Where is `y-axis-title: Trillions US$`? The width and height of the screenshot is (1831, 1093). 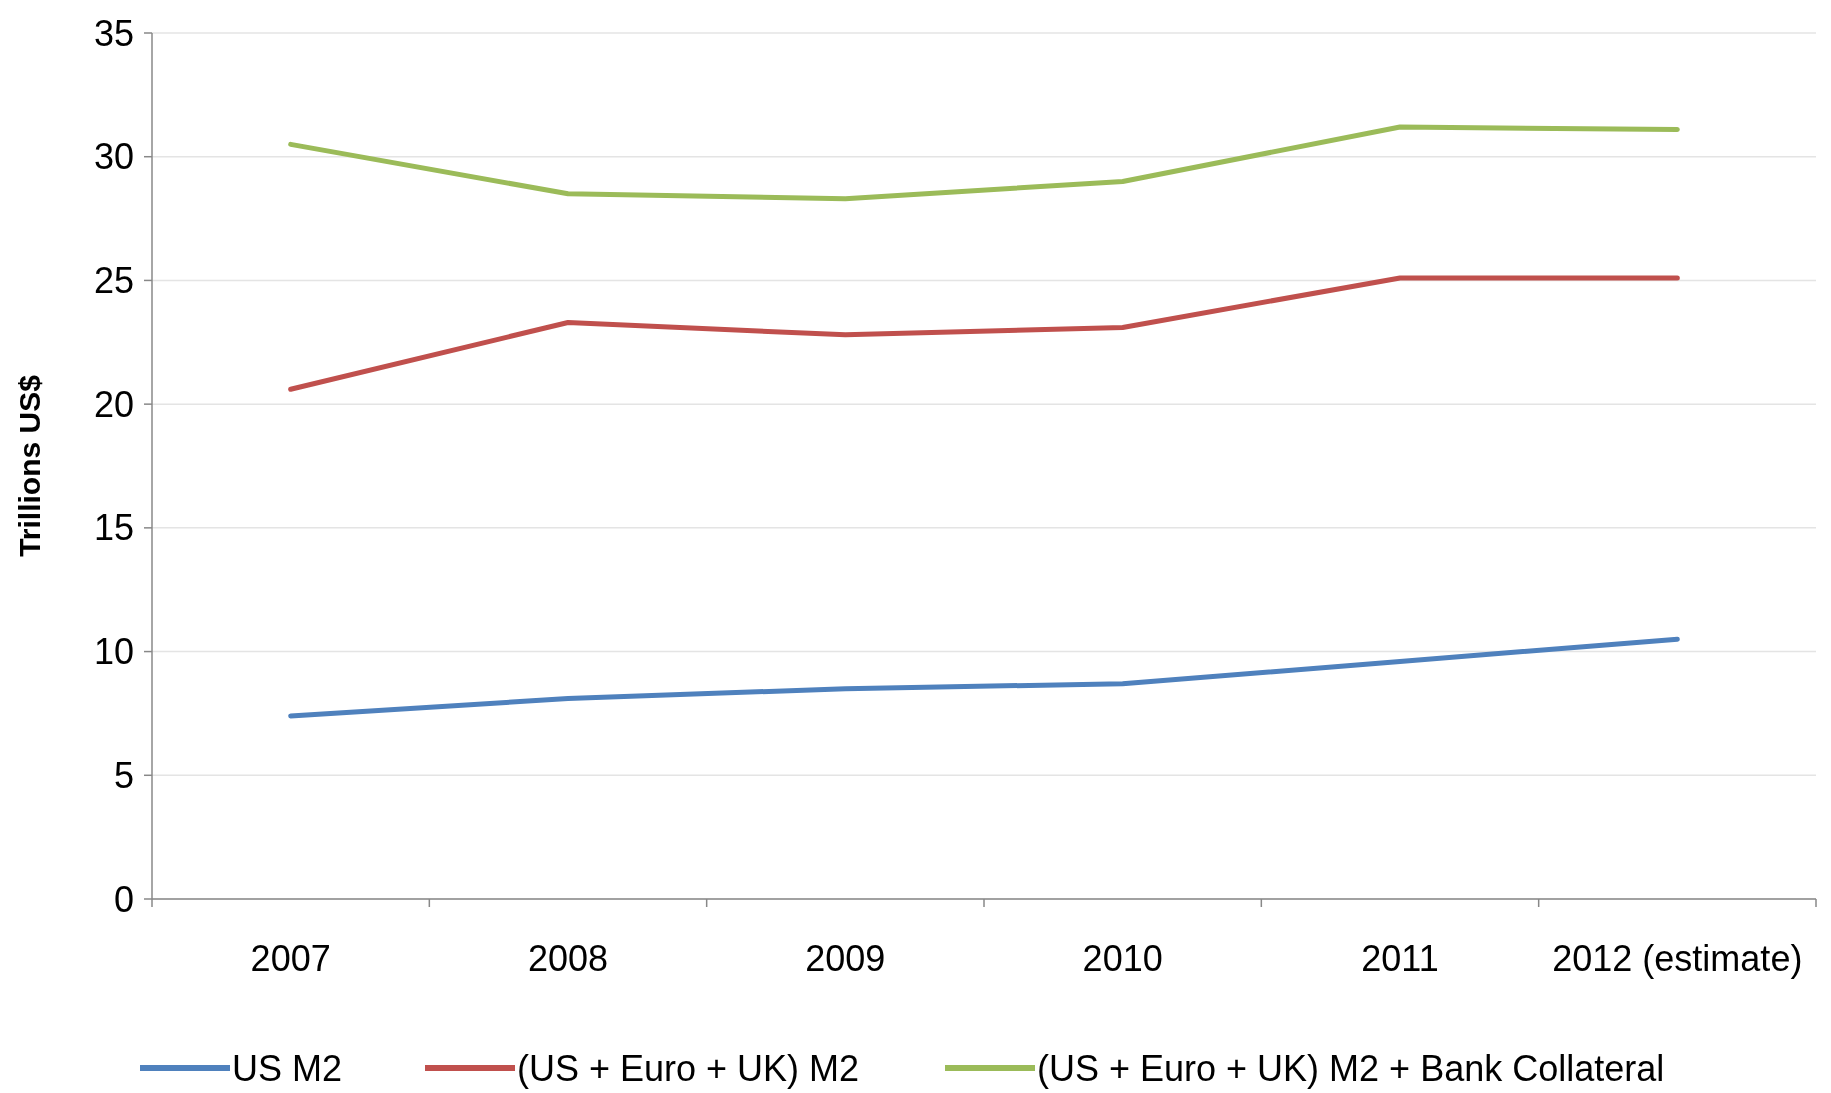
y-axis-title: Trillions US$ is located at coordinates (29, 465).